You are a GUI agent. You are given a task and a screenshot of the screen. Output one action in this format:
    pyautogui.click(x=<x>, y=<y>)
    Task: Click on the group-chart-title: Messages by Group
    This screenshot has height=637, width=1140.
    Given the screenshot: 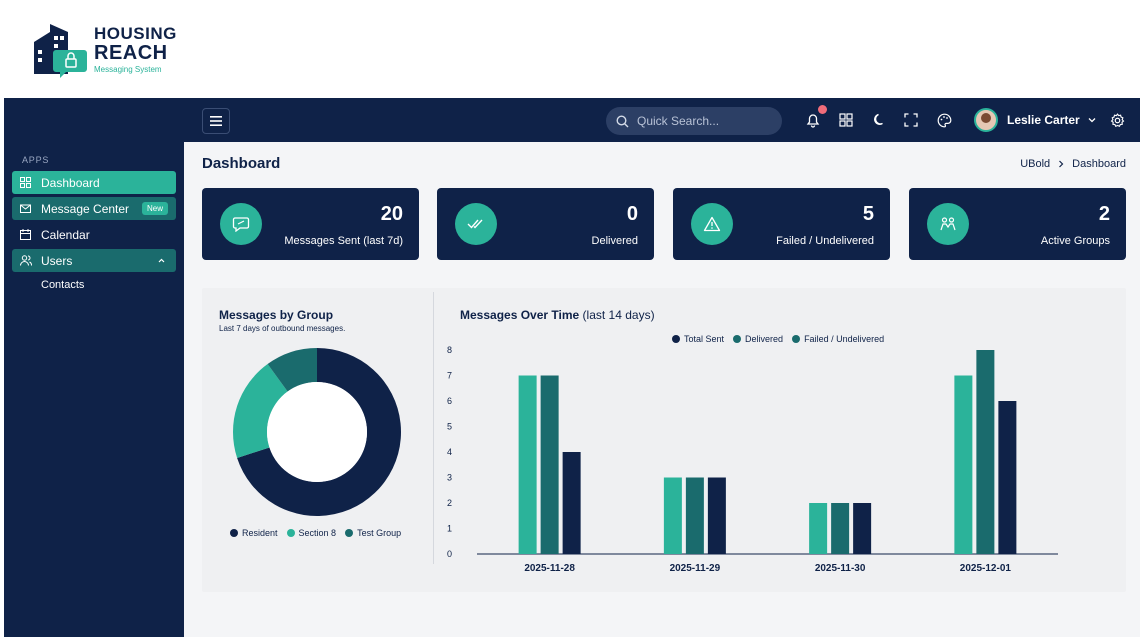 What is the action you would take?
    pyautogui.click(x=276, y=315)
    